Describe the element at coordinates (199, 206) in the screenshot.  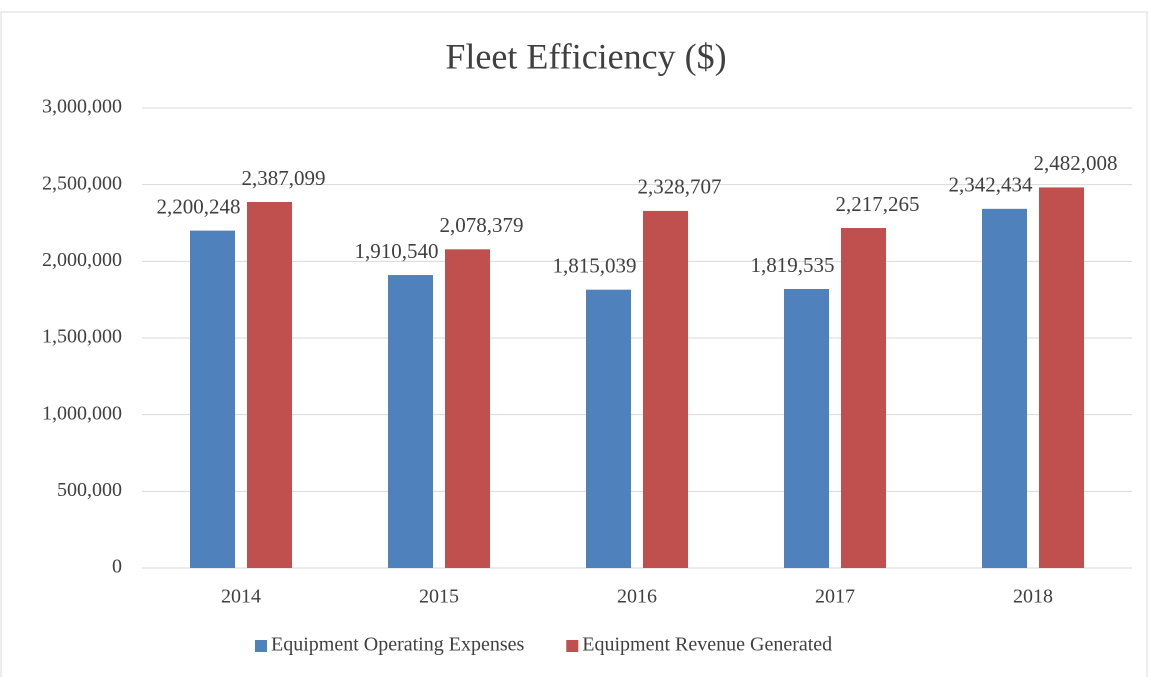
I see `data-label: 2,200,248` at that location.